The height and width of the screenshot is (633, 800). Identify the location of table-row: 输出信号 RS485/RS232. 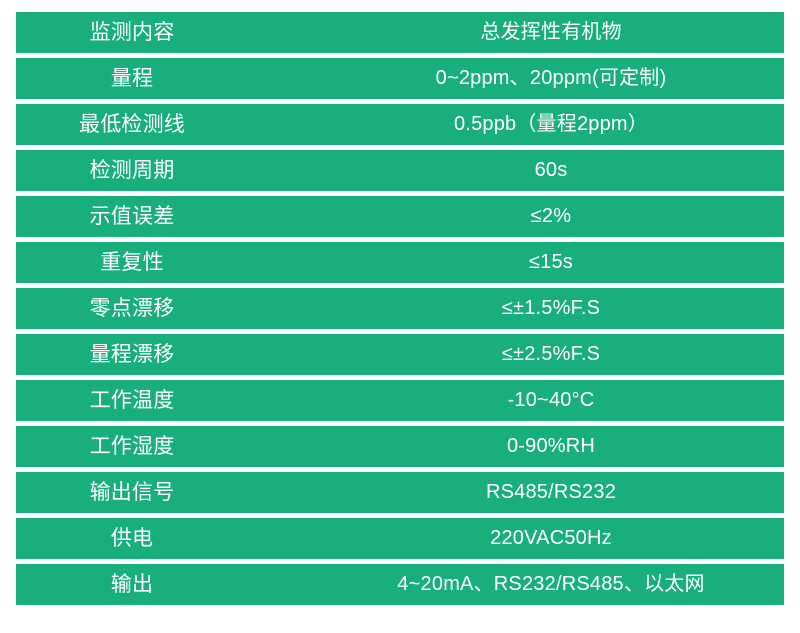
(400, 492).